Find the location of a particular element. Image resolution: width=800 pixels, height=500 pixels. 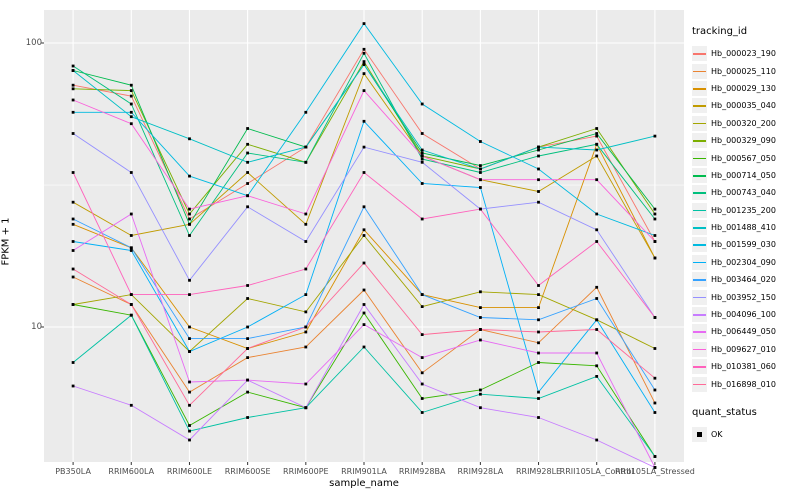

y-axis-title: FPKM + 1 is located at coordinates (6, 241).